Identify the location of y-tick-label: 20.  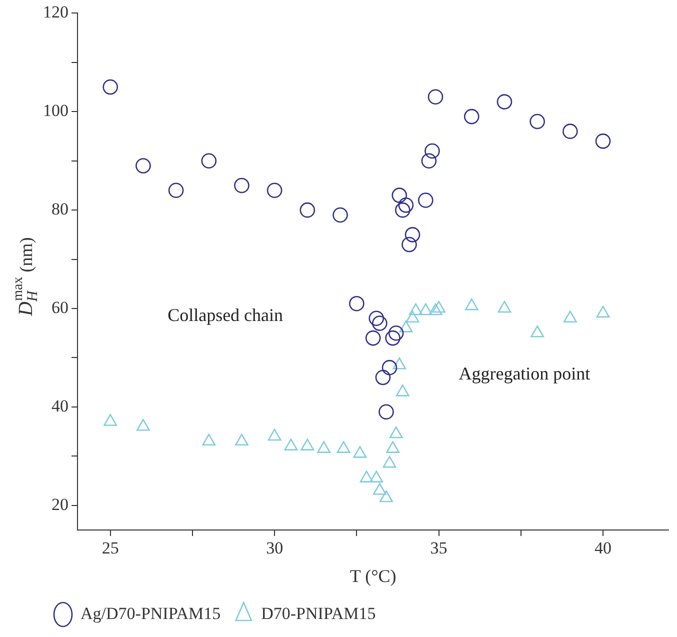
(60, 504).